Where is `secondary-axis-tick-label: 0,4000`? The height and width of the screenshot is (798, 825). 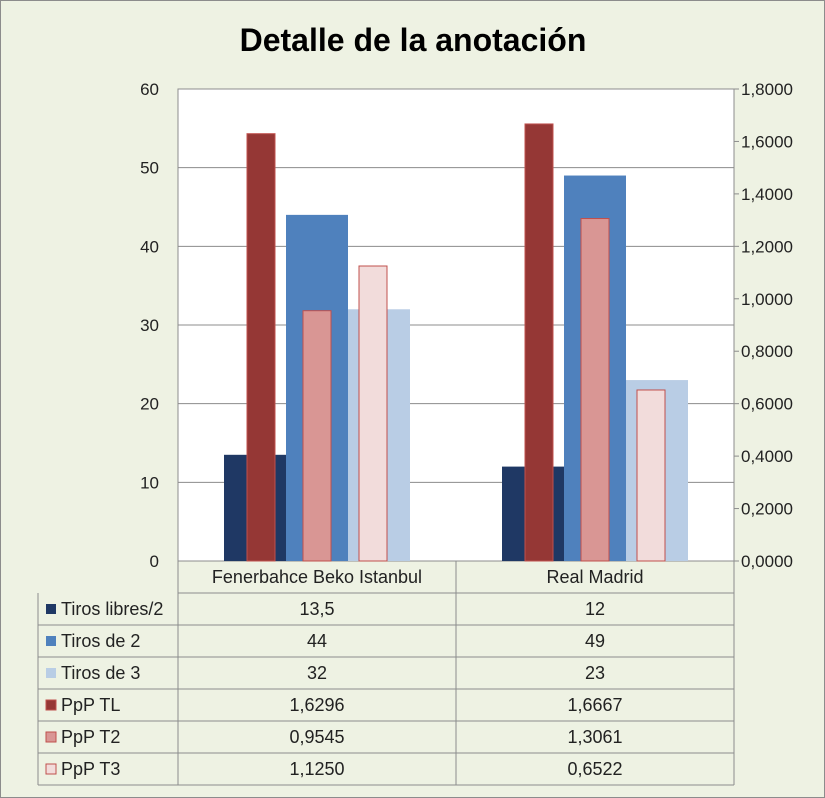 secondary-axis-tick-label: 0,4000 is located at coordinates (767, 456).